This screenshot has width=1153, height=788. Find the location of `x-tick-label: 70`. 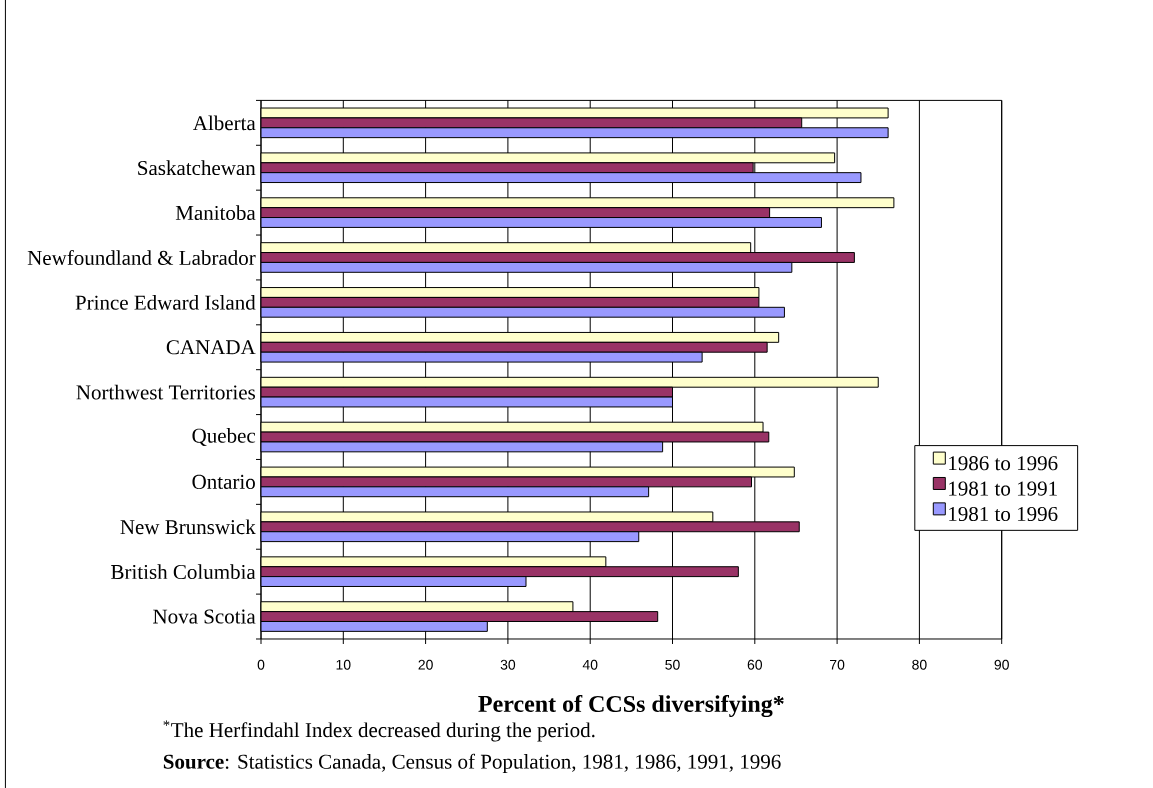

x-tick-label: 70 is located at coordinates (837, 664).